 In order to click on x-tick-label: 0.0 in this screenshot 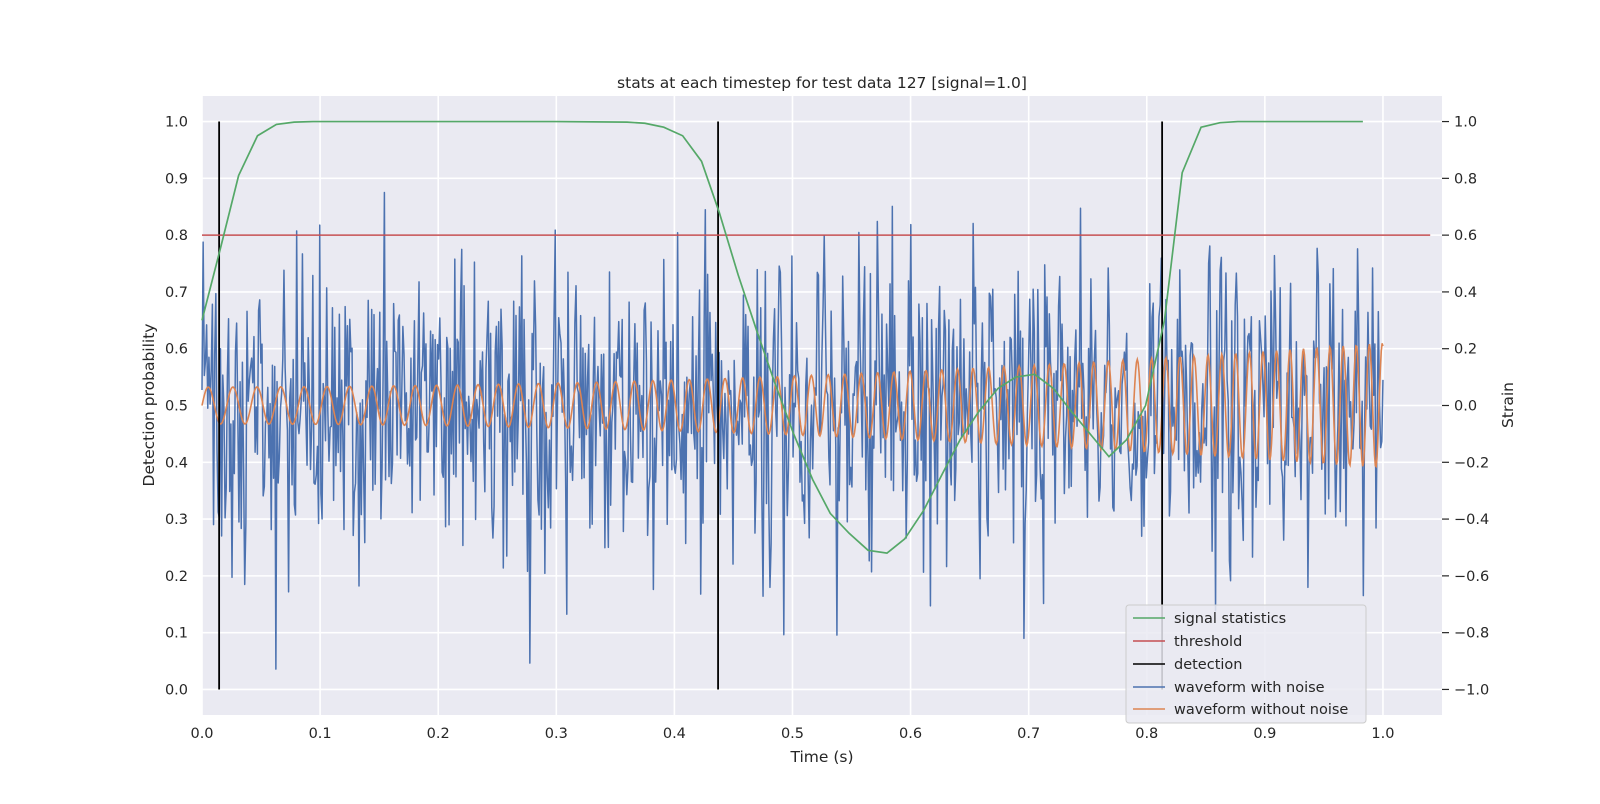, I will do `click(201, 734)`.